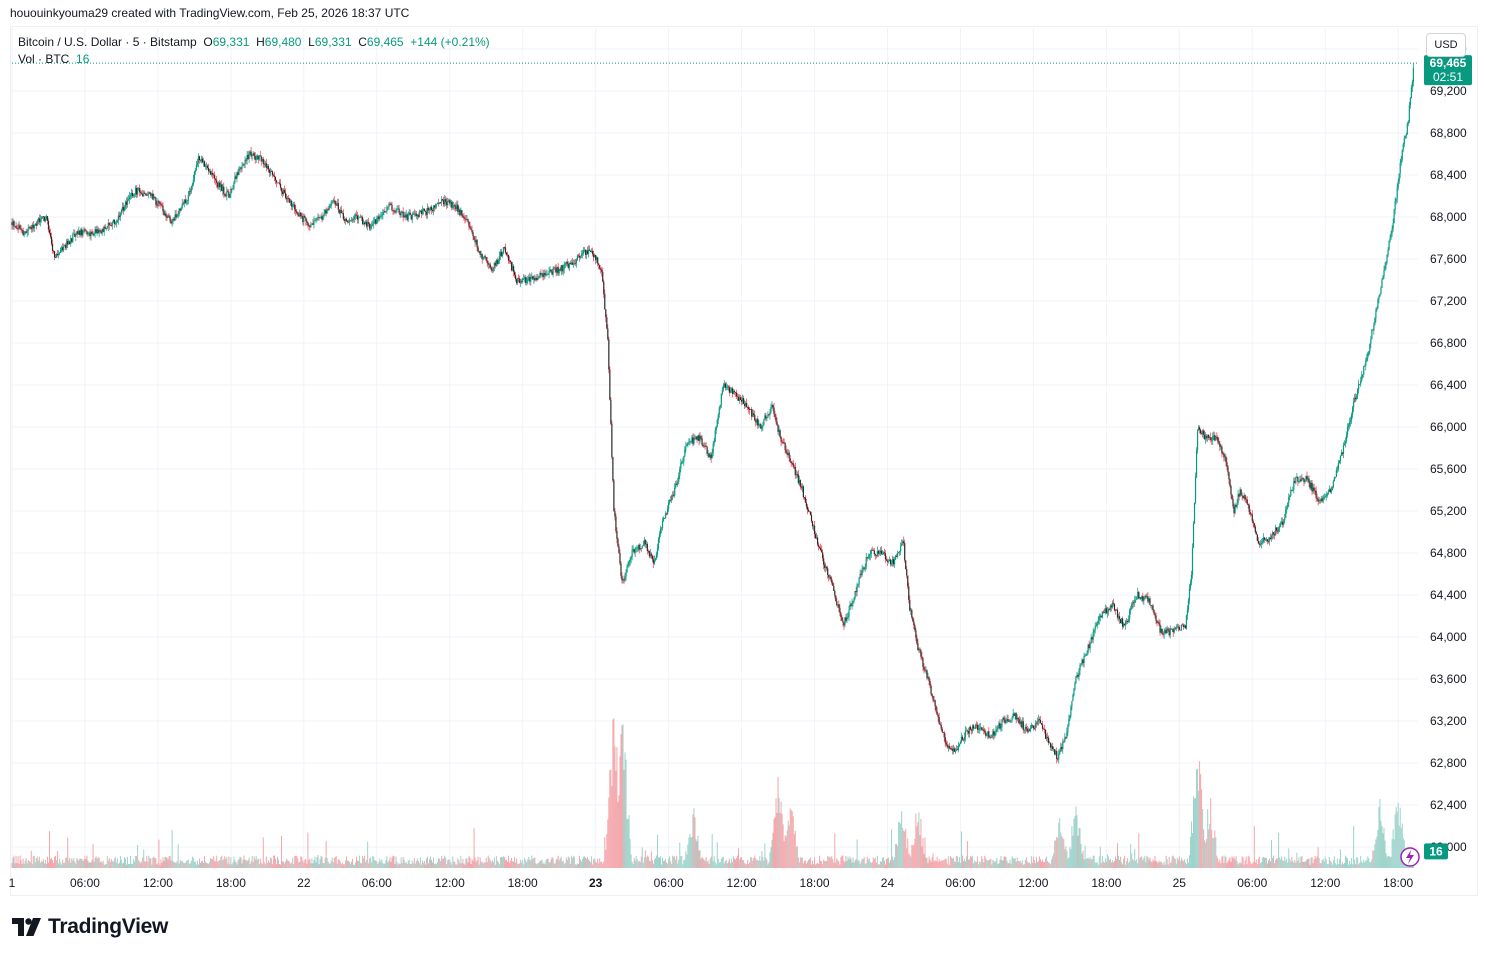 The width and height of the screenshot is (1486, 957). Describe the element at coordinates (1448, 91) in the screenshot. I see `price-tick-label: 69,200` at that location.